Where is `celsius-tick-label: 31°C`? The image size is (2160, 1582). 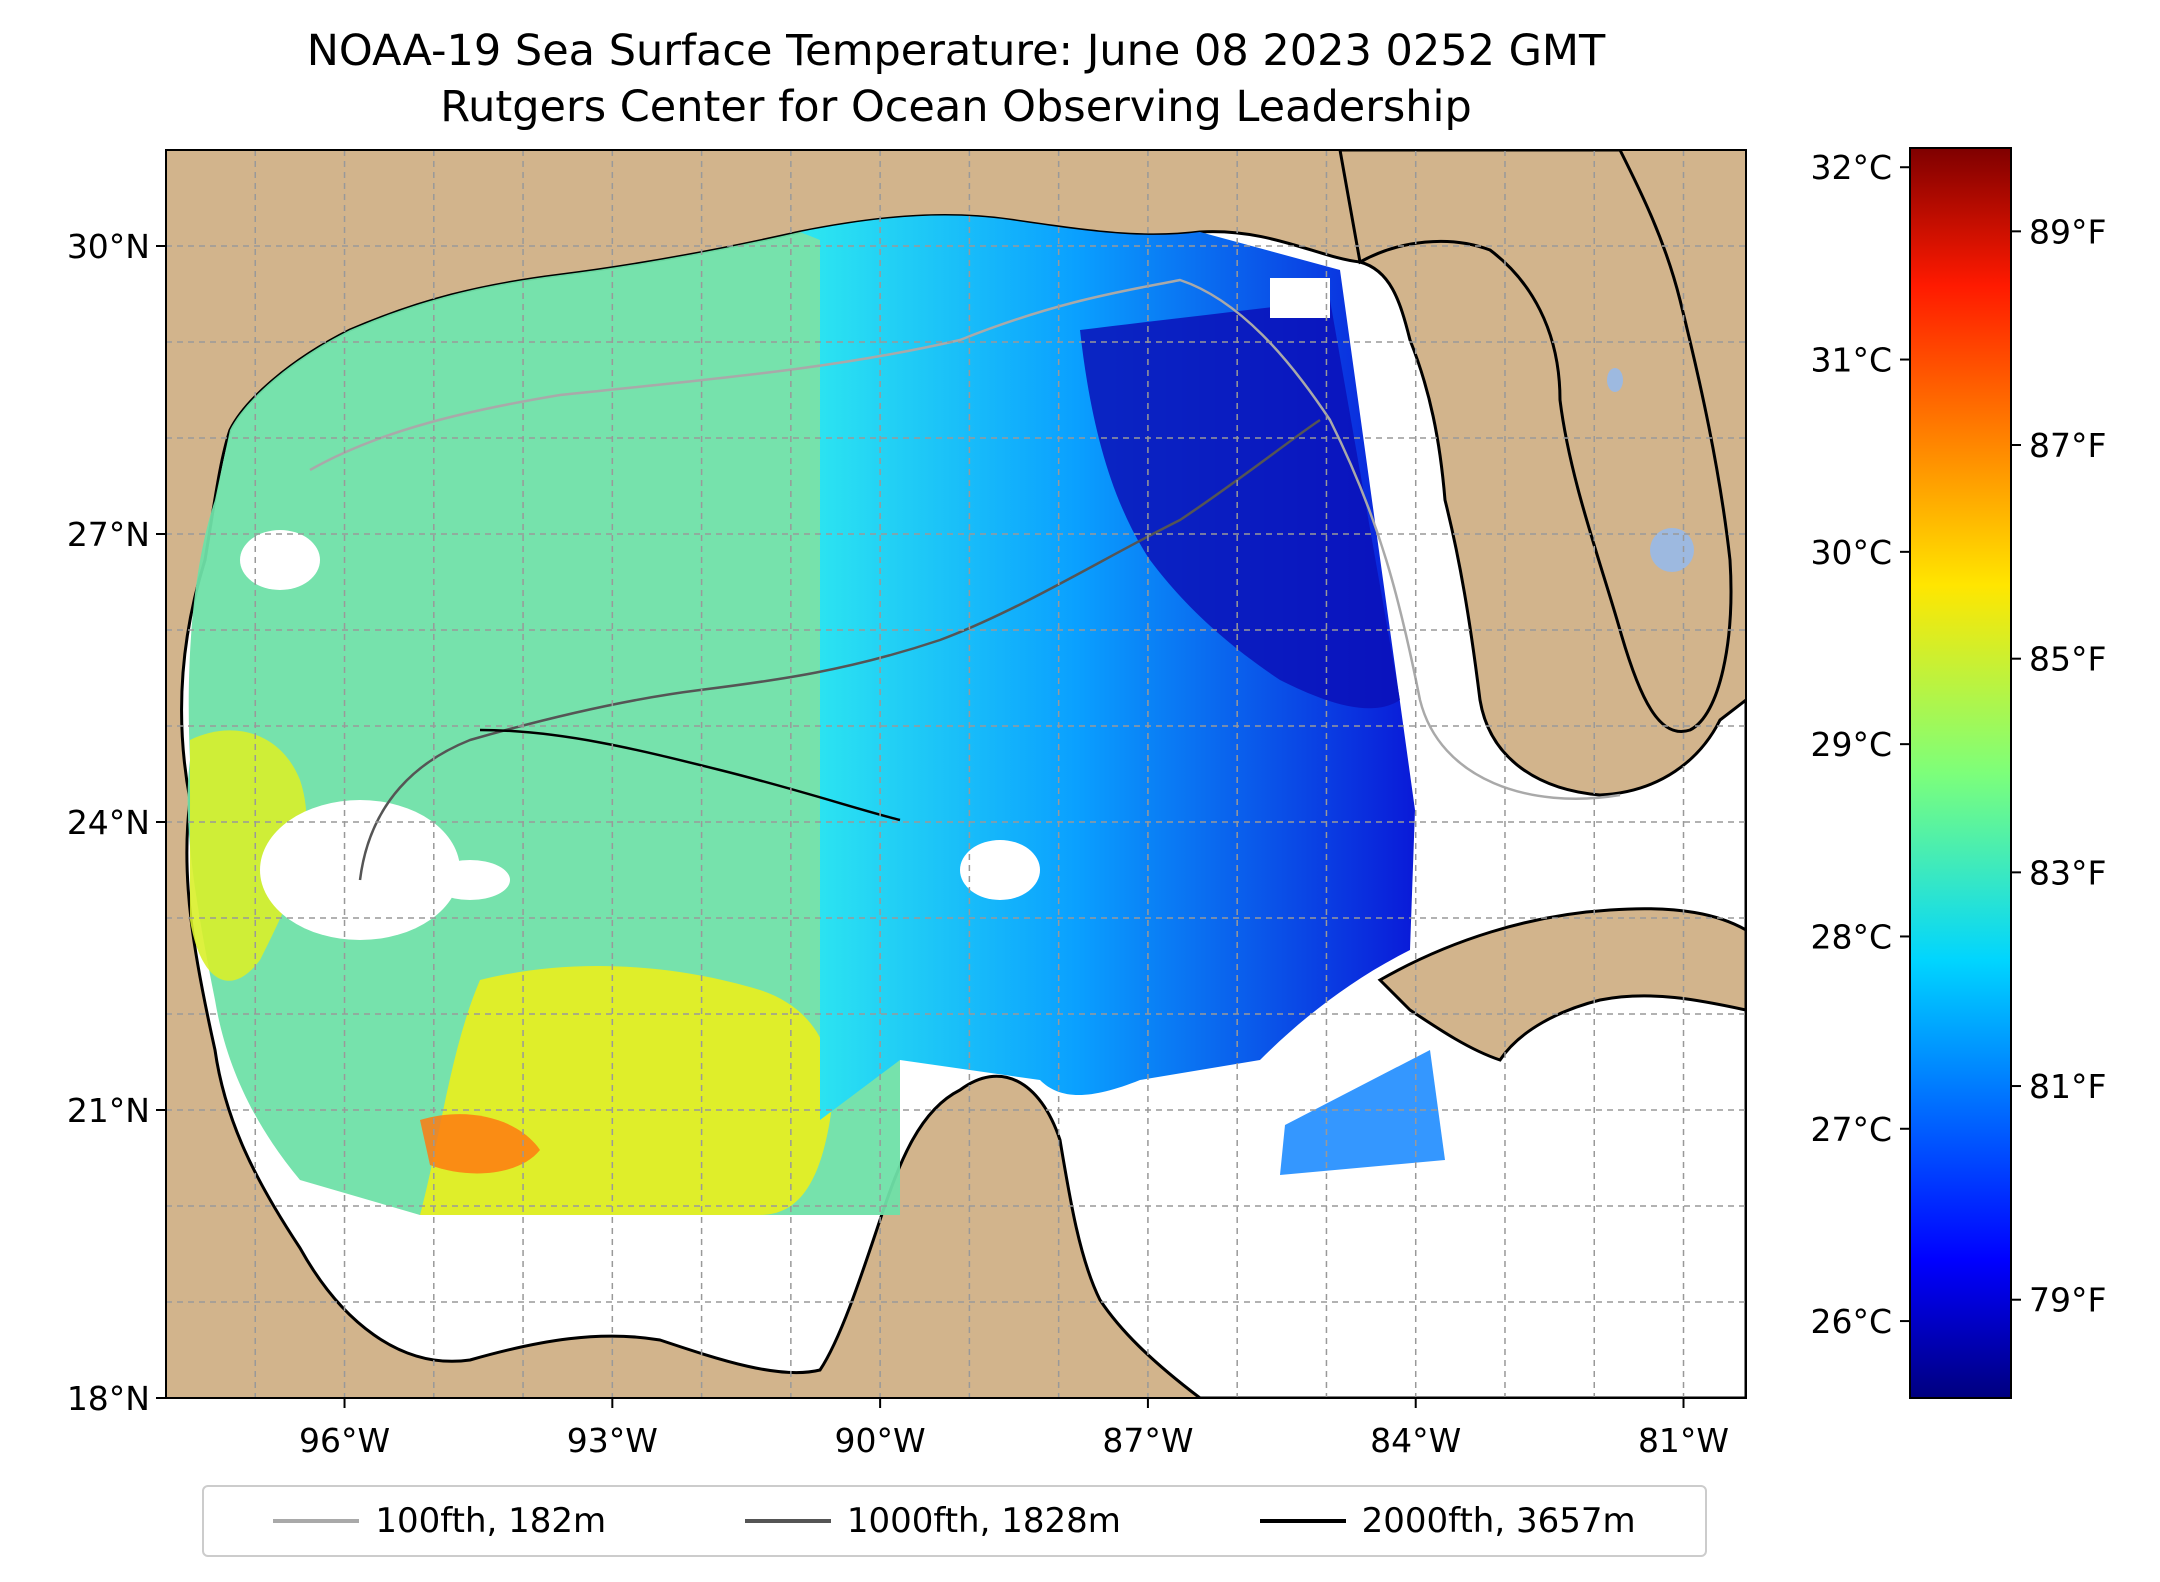
celsius-tick-label: 31°C is located at coordinates (1851, 360).